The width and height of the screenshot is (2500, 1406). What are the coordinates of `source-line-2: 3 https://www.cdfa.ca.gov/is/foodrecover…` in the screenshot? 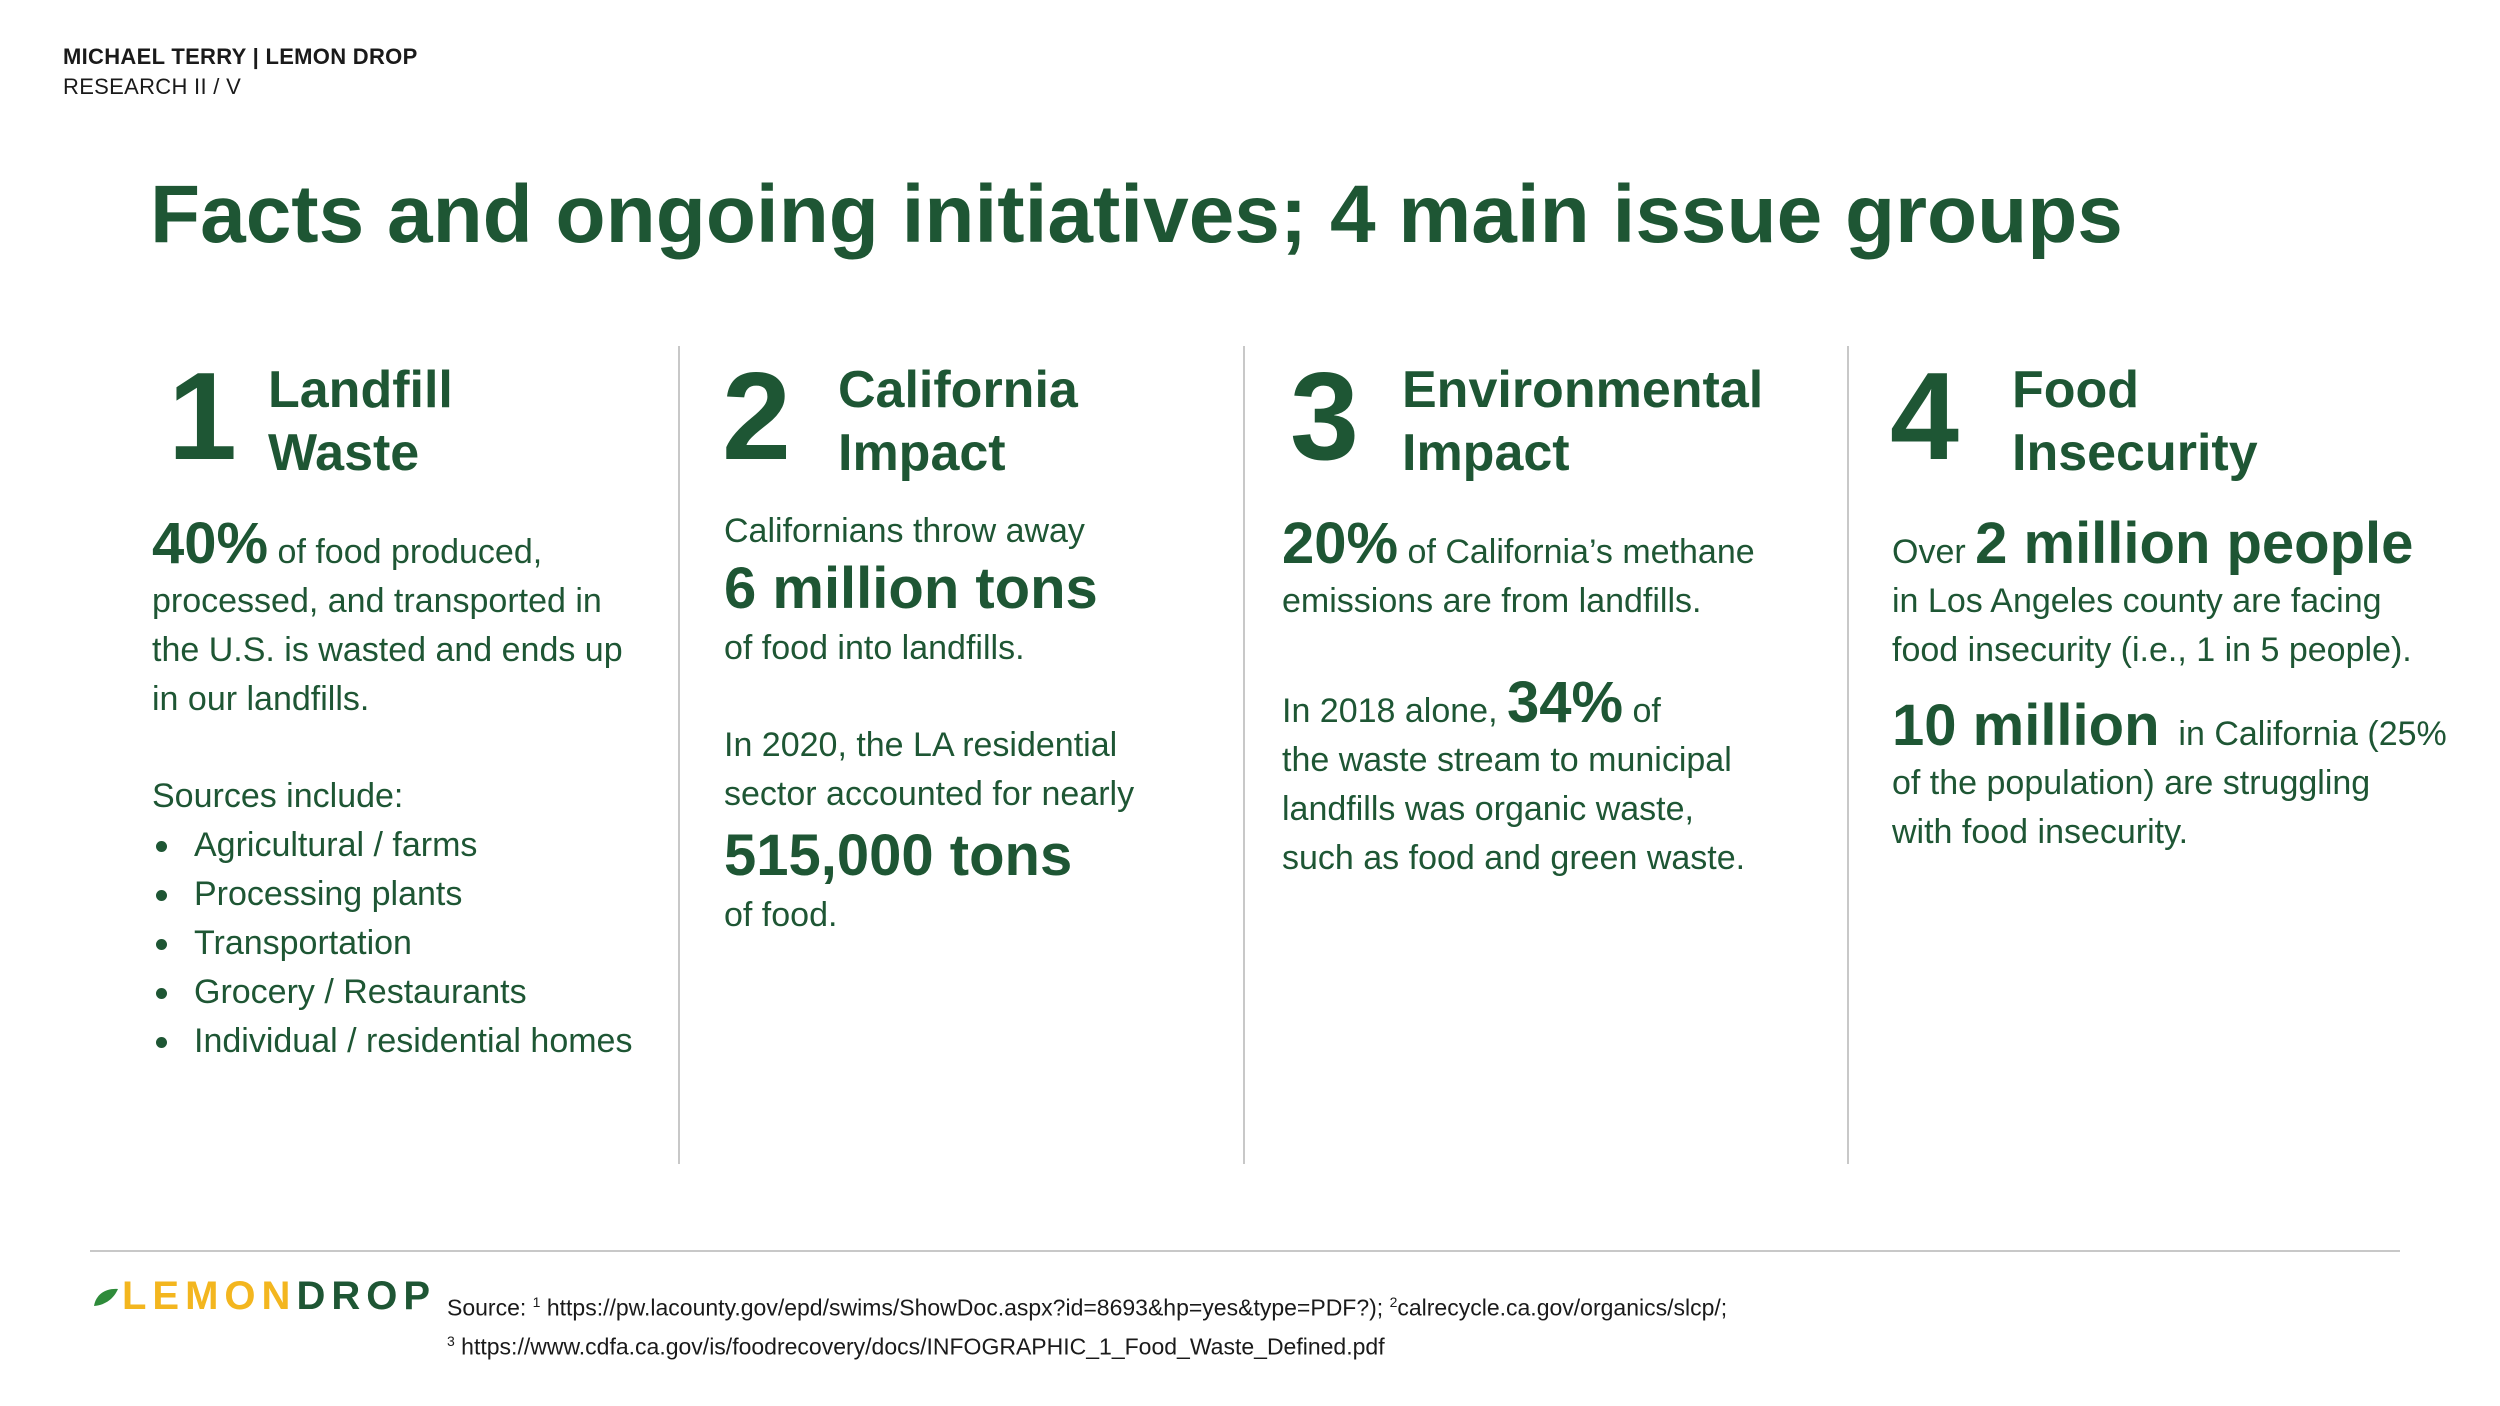 It's located at (1087, 1344).